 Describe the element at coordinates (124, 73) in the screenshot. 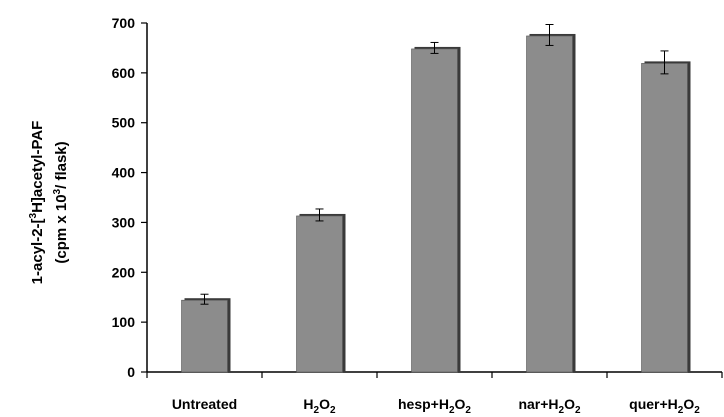

I see `y-tick-label: 600` at that location.